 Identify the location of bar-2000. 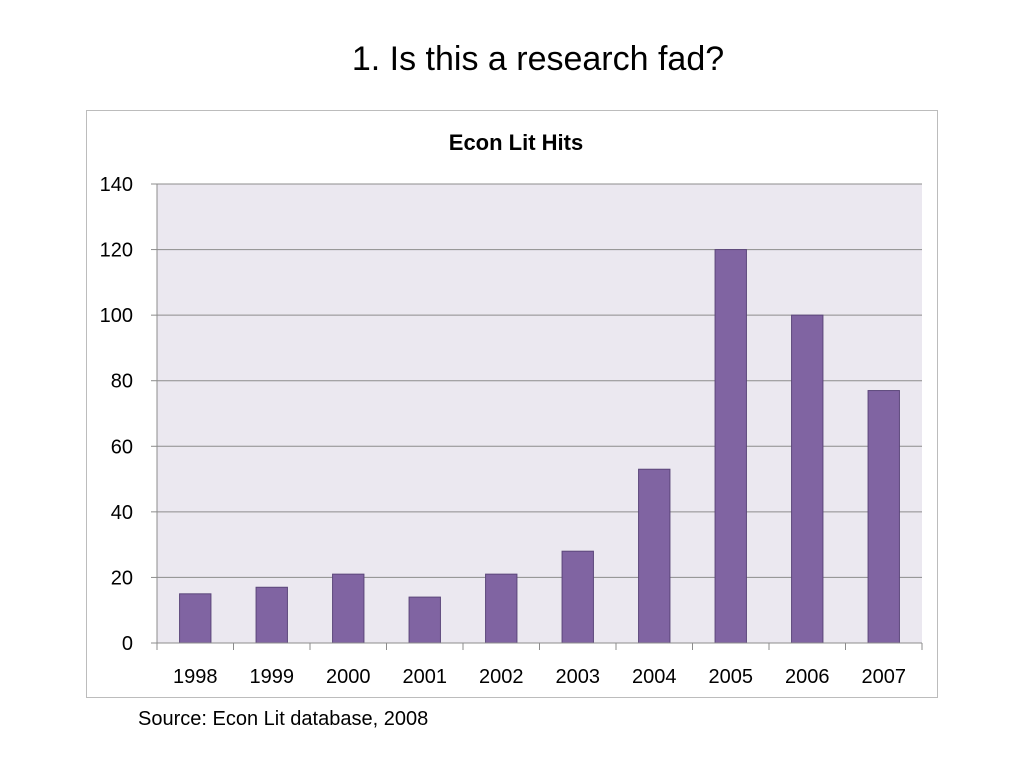
(348, 608).